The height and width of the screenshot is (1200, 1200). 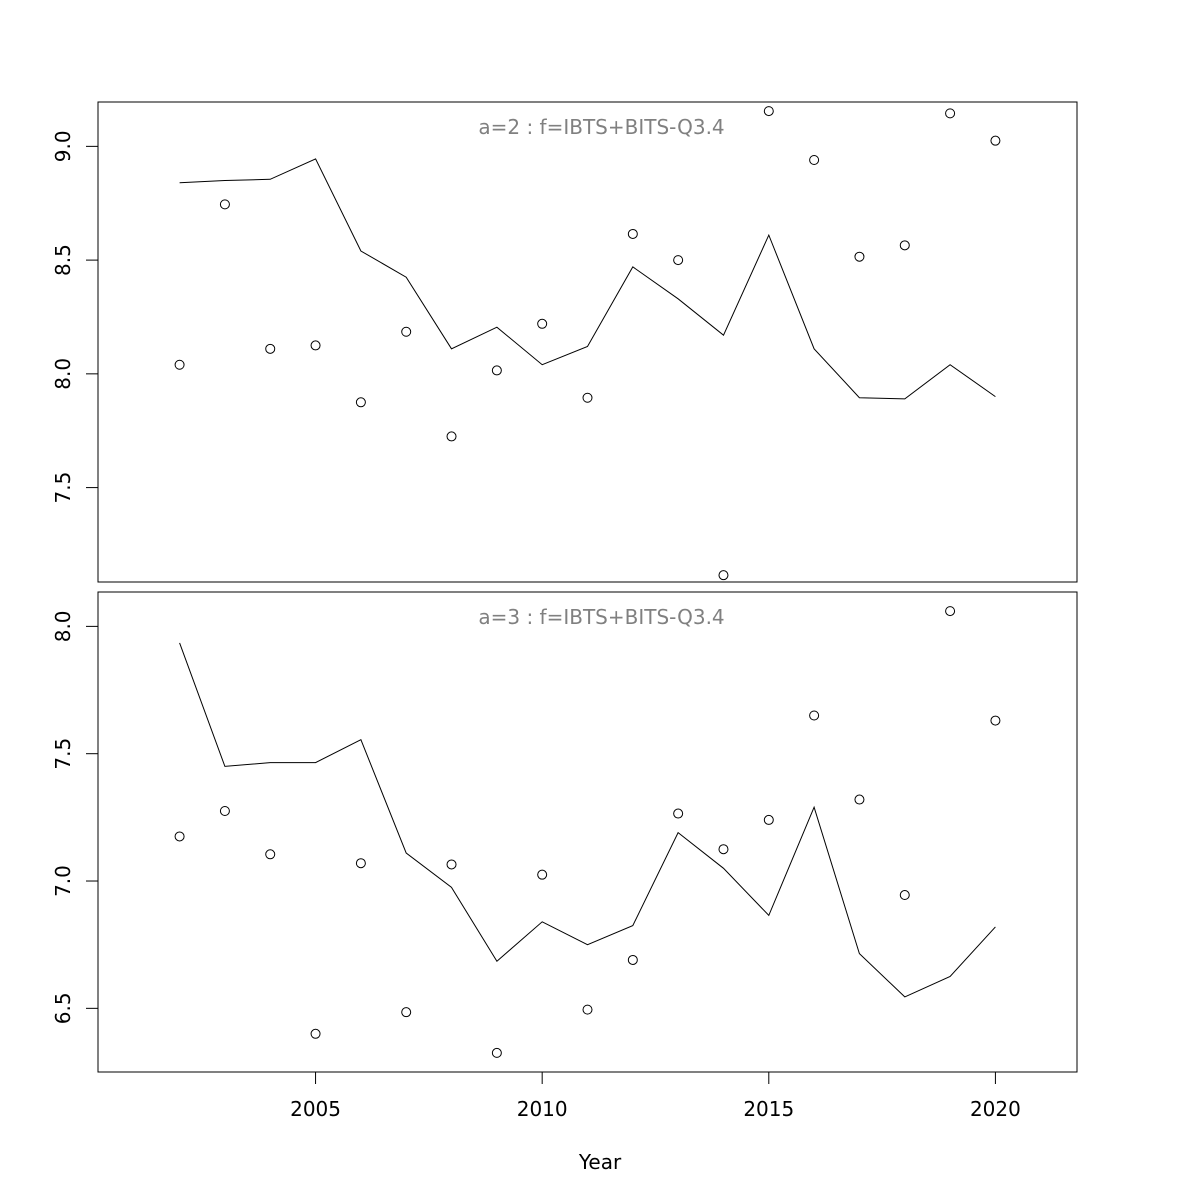 I want to click on x-axis-title: Year, so click(x=600, y=1162).